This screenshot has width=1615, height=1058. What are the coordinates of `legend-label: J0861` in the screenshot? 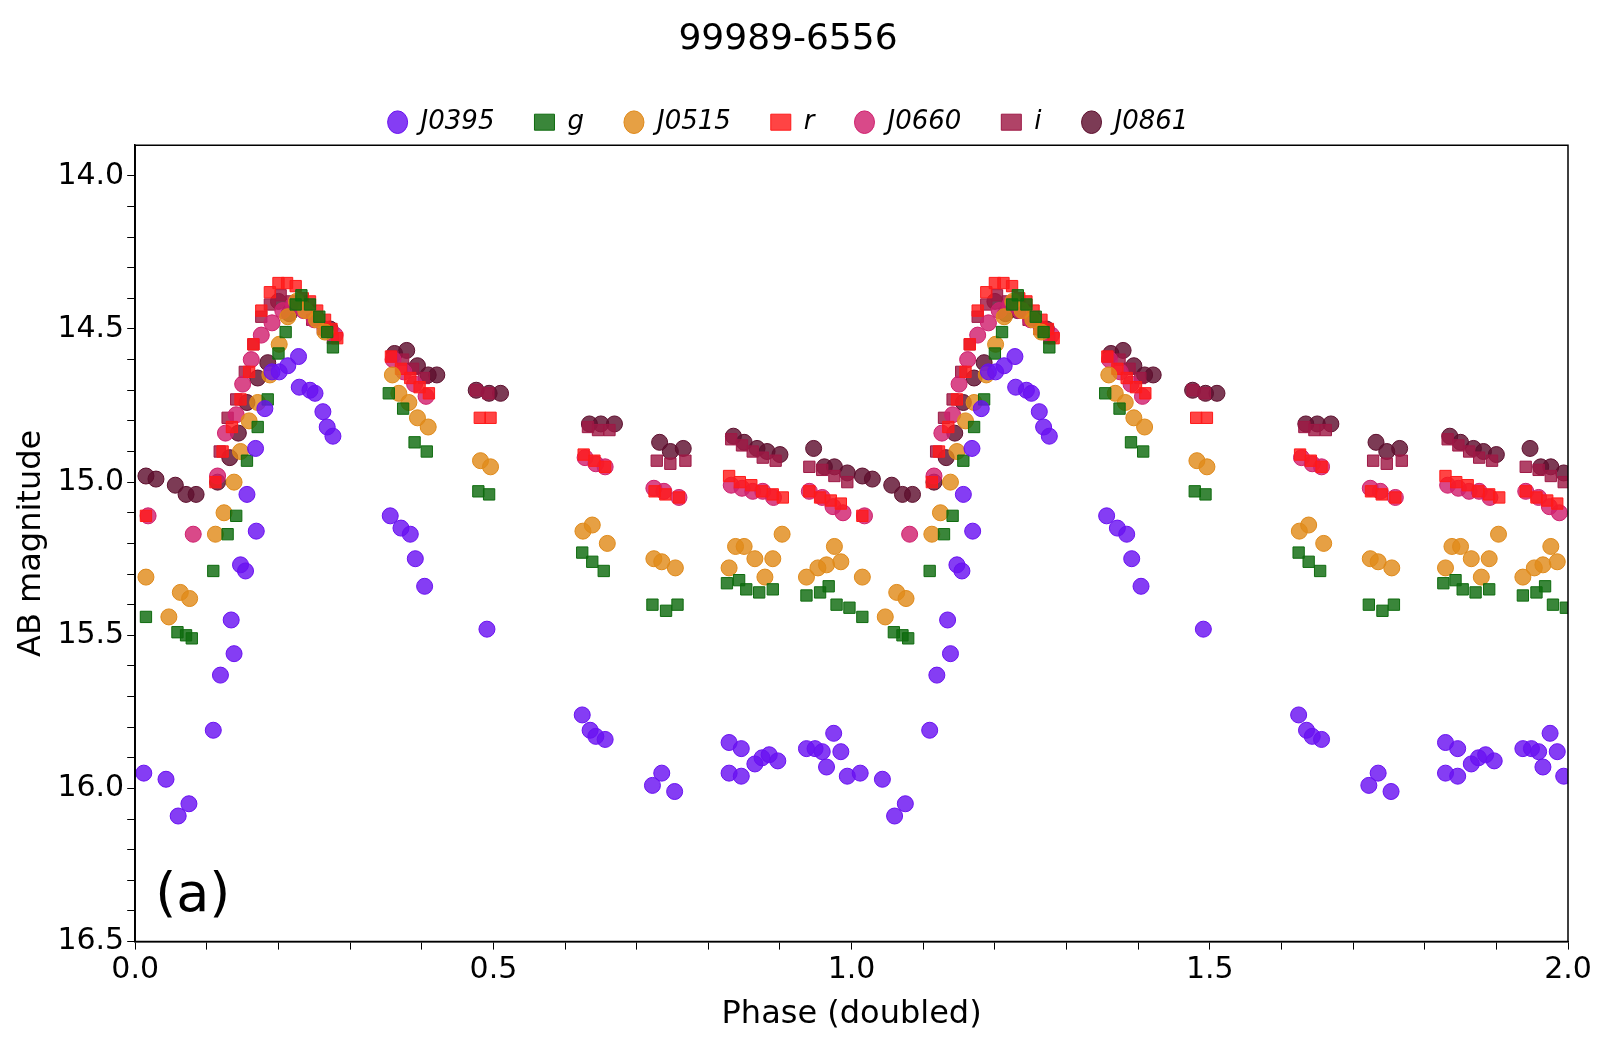 It's located at (1149, 119).